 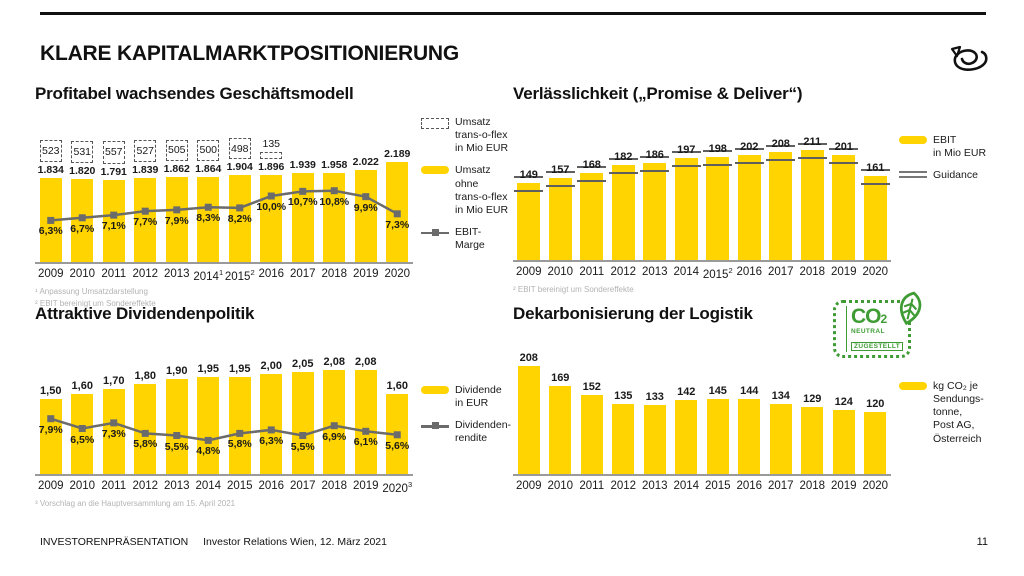 What do you see at coordinates (717, 390) in the screenshot?
I see `bar-value-label: 145` at bounding box center [717, 390].